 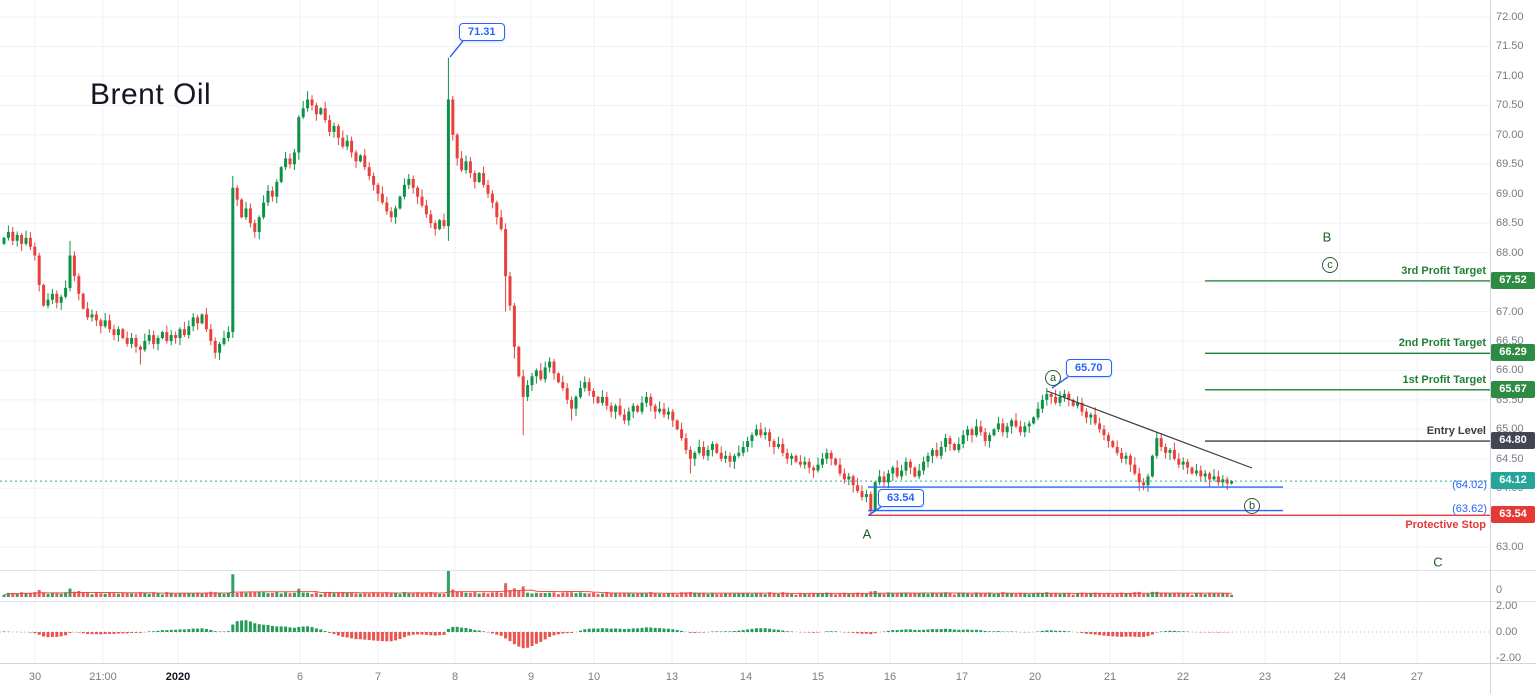 I want to click on time-axis-label: 6, so click(x=300, y=677).